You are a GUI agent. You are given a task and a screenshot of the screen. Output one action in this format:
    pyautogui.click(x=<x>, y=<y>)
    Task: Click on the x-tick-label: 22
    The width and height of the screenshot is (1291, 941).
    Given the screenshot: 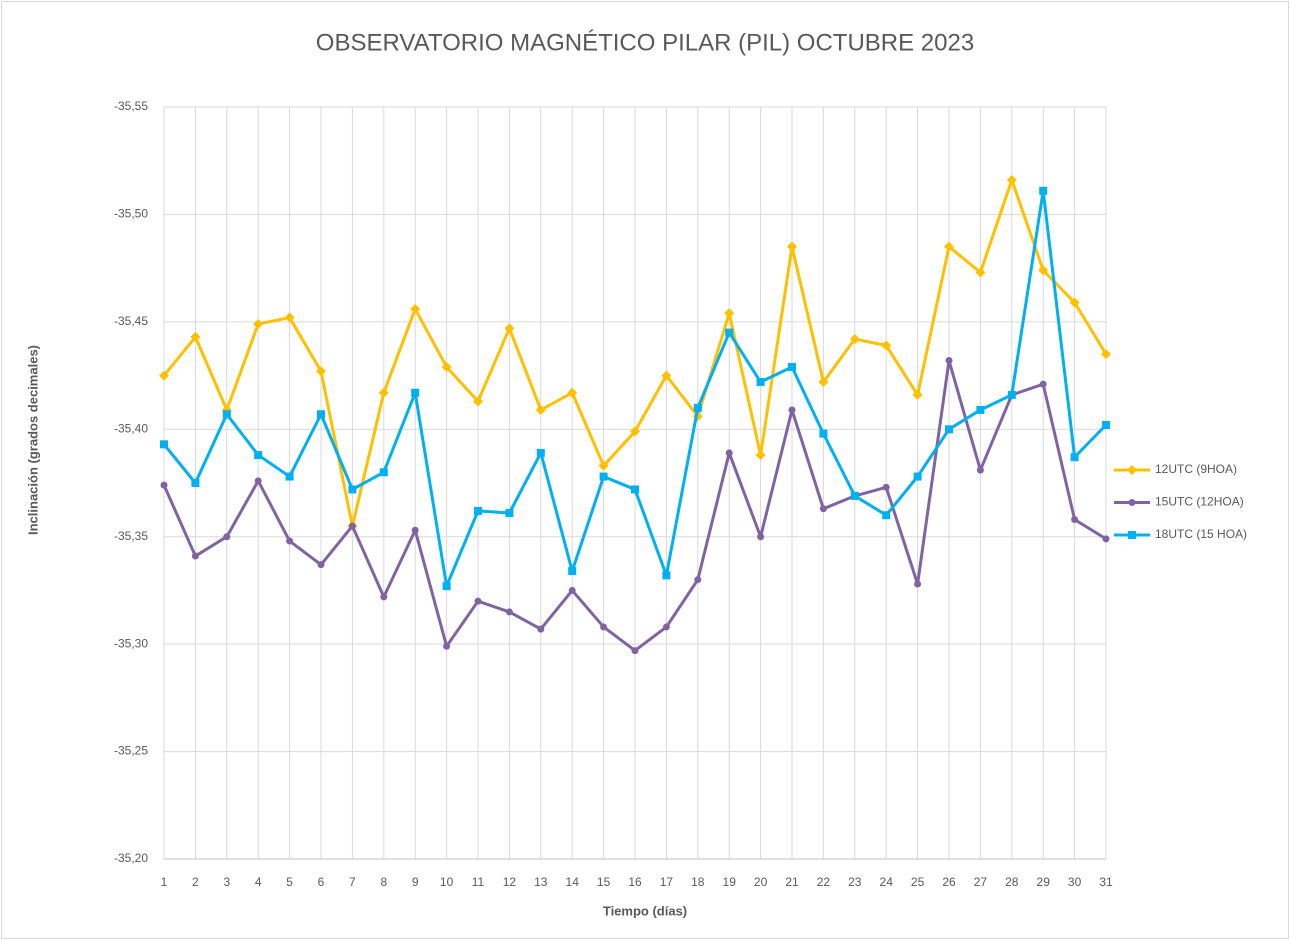 What is the action you would take?
    pyautogui.click(x=824, y=882)
    